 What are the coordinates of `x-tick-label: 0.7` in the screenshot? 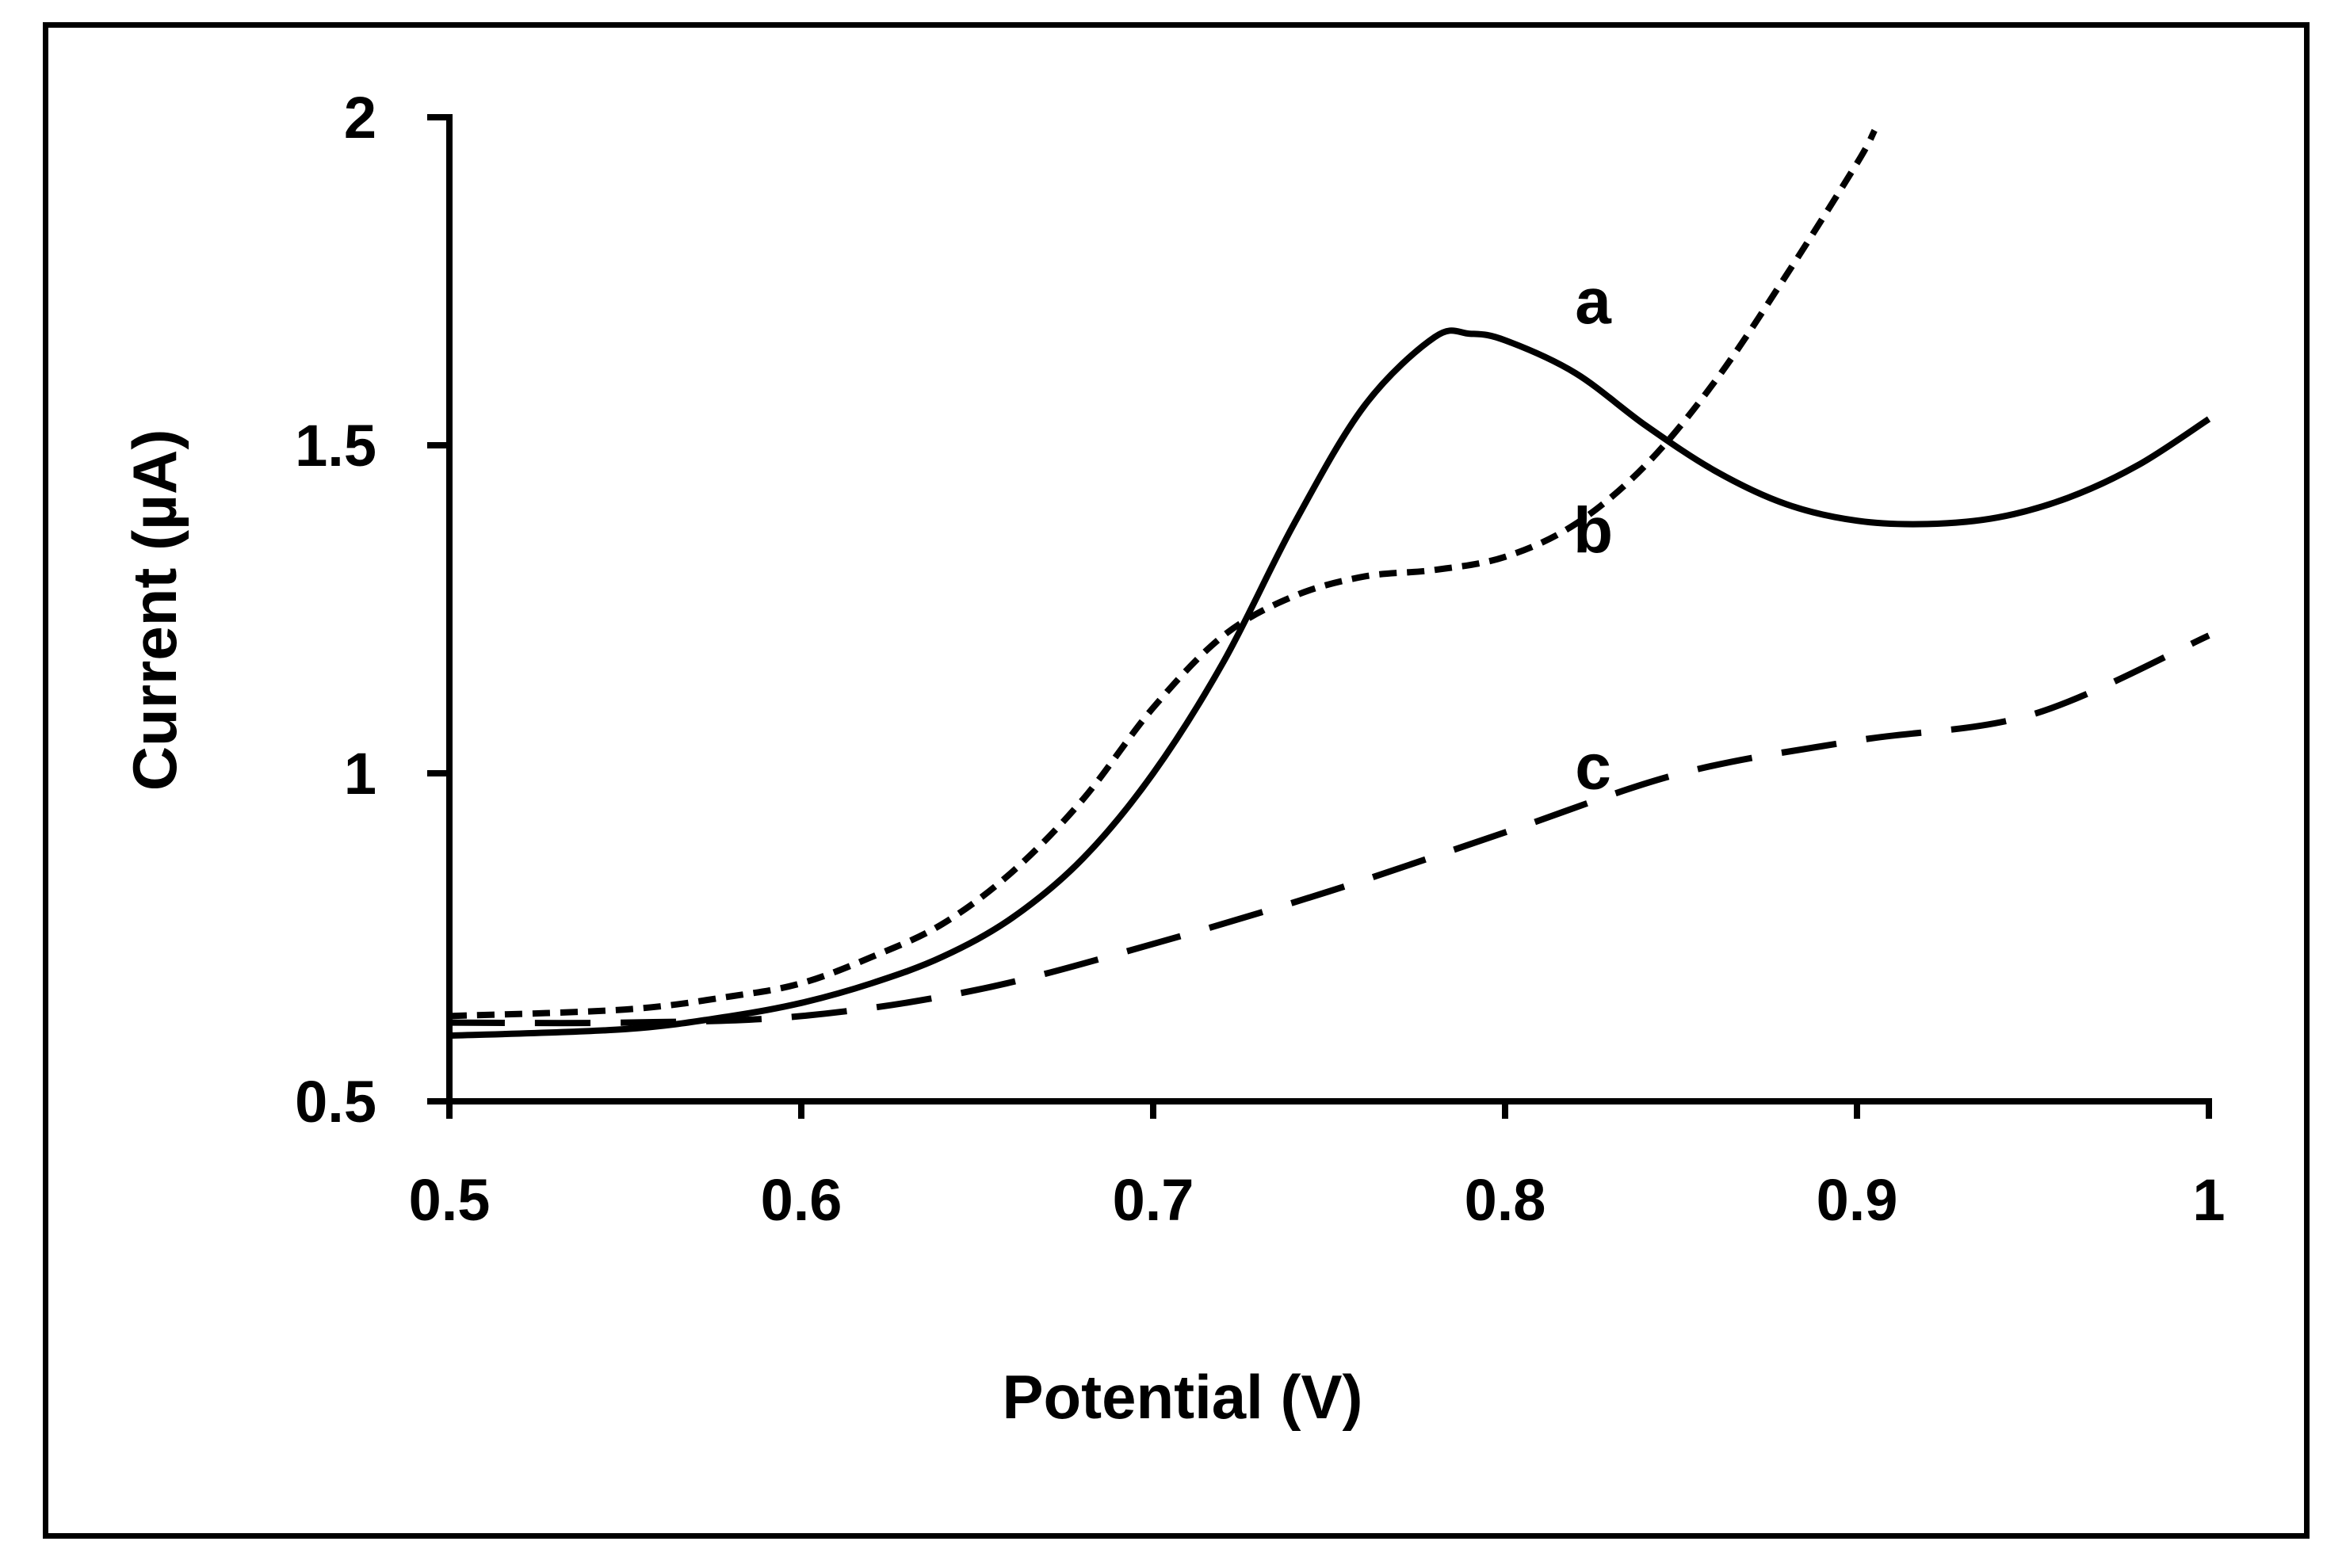 It's located at (1153, 1200).